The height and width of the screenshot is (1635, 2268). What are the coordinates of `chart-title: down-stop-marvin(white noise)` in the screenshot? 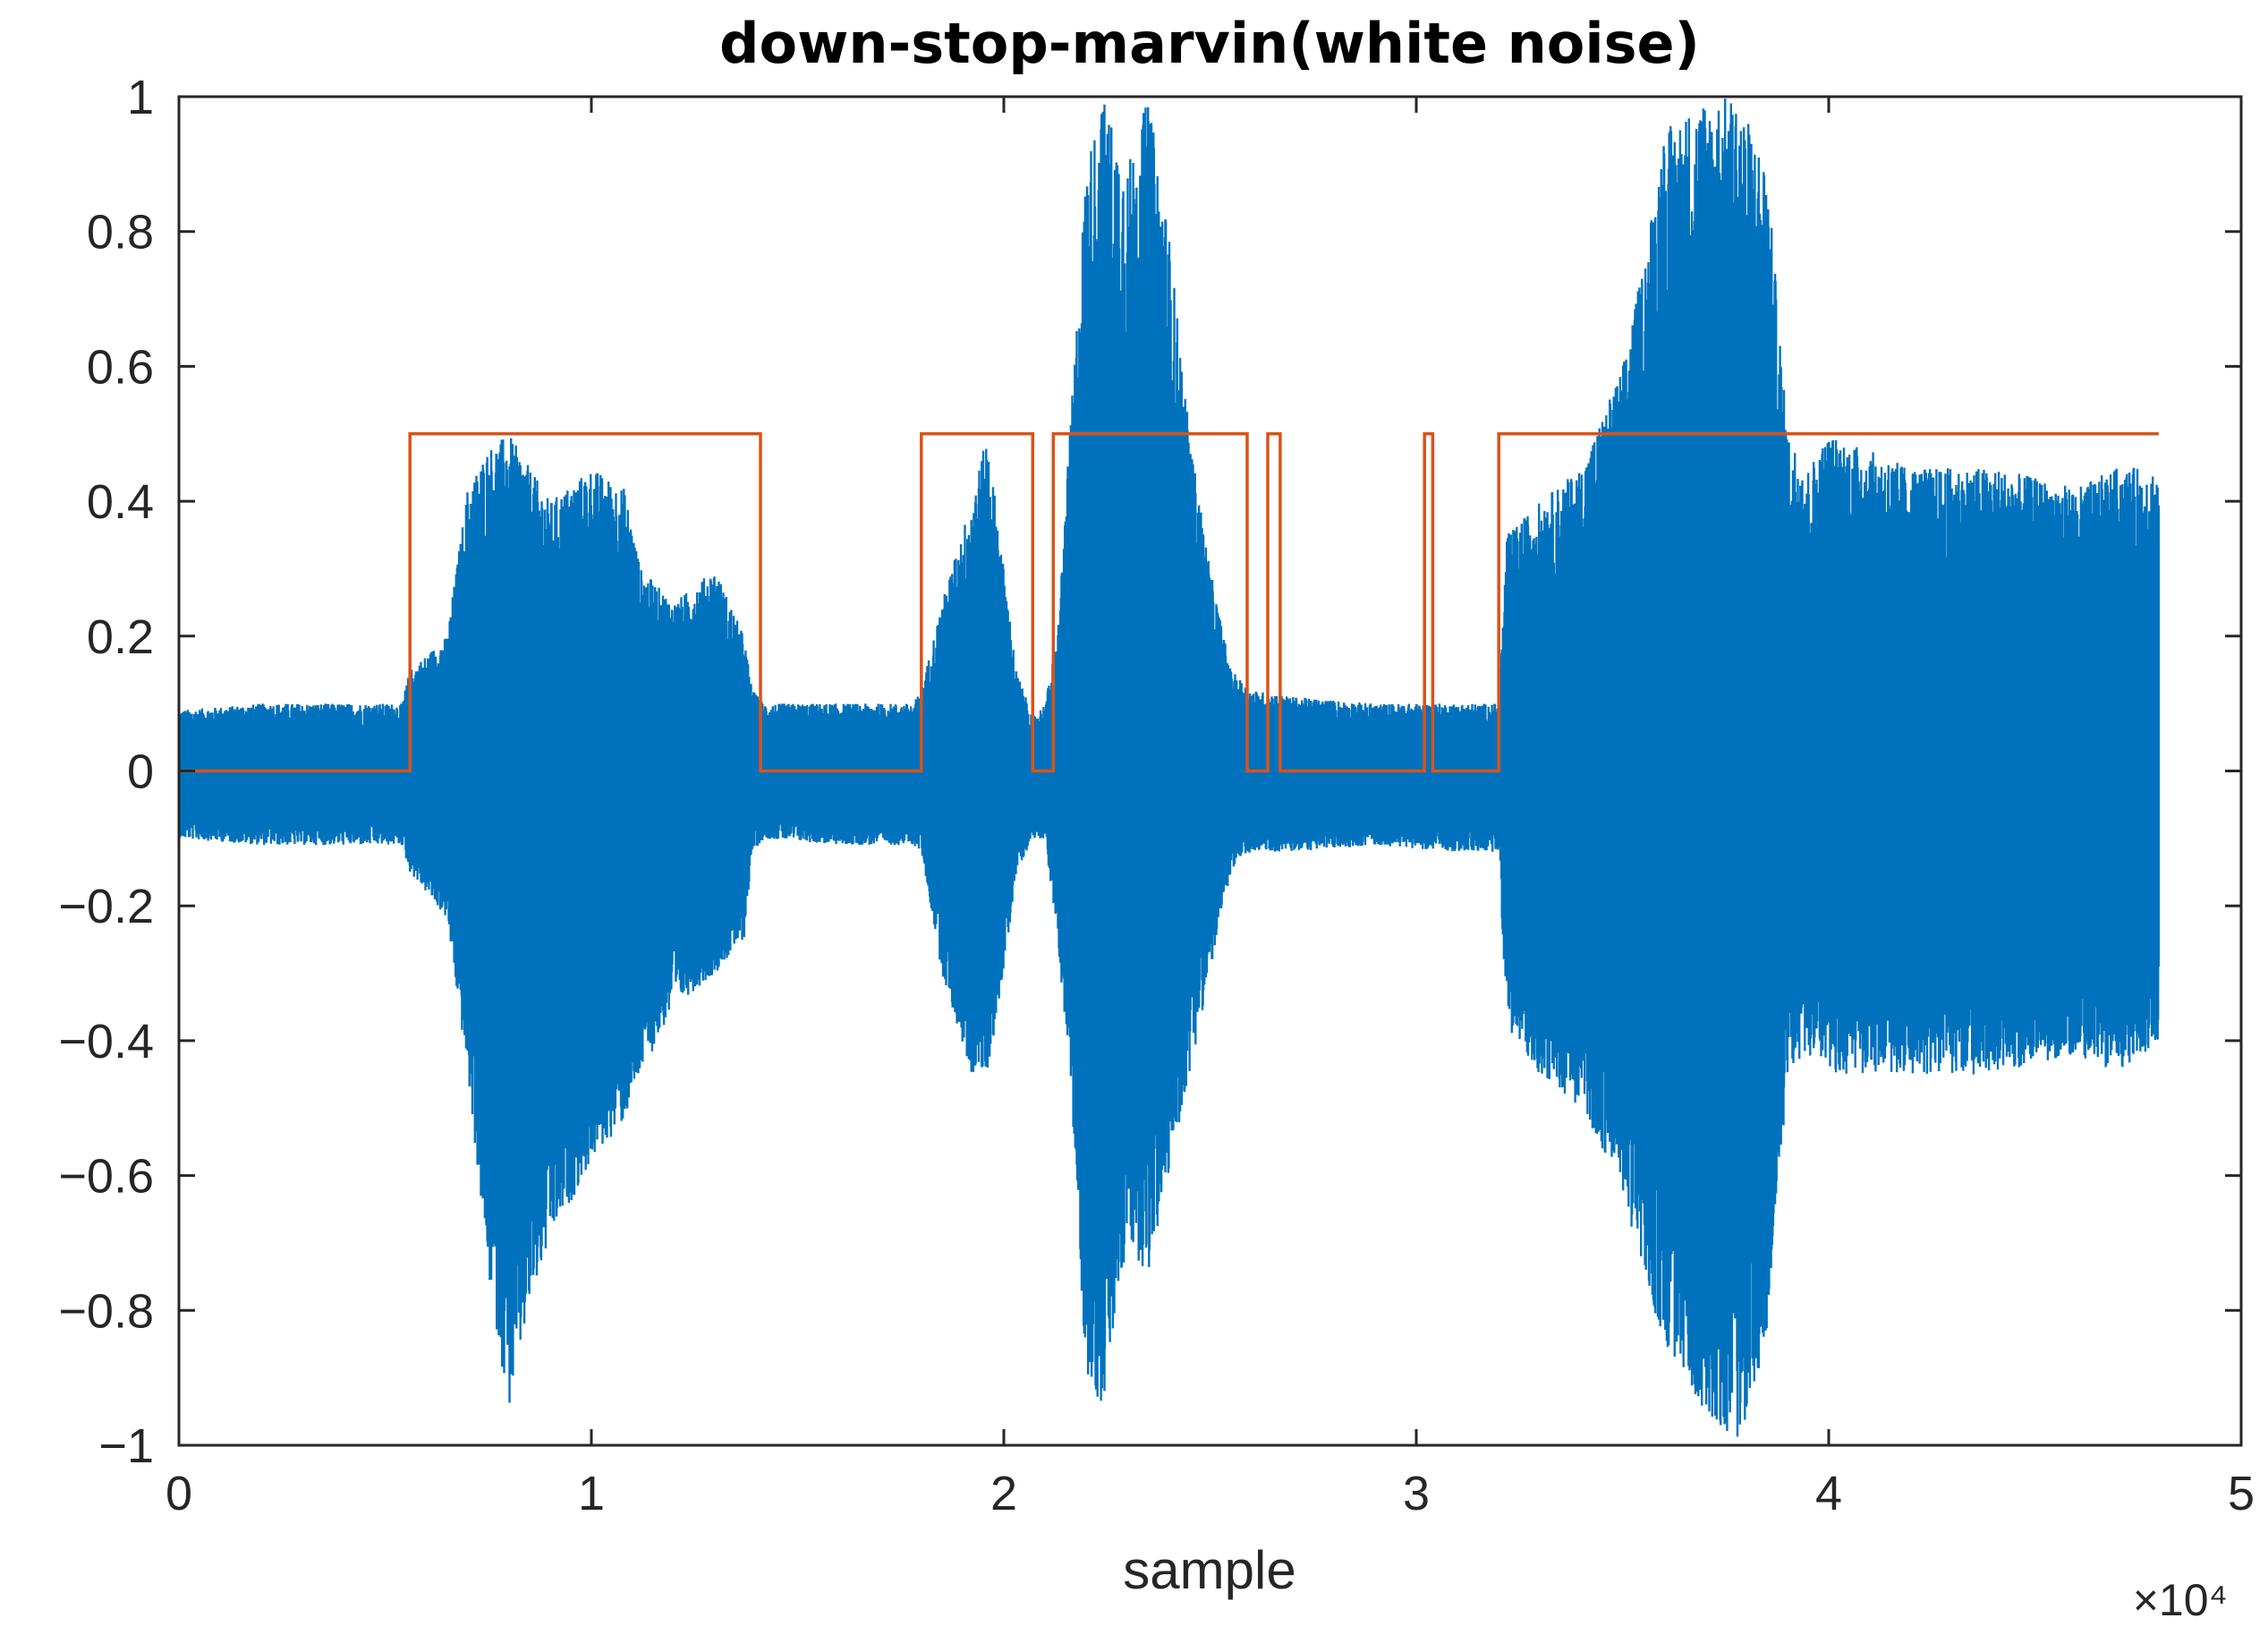 It's located at (1209, 43).